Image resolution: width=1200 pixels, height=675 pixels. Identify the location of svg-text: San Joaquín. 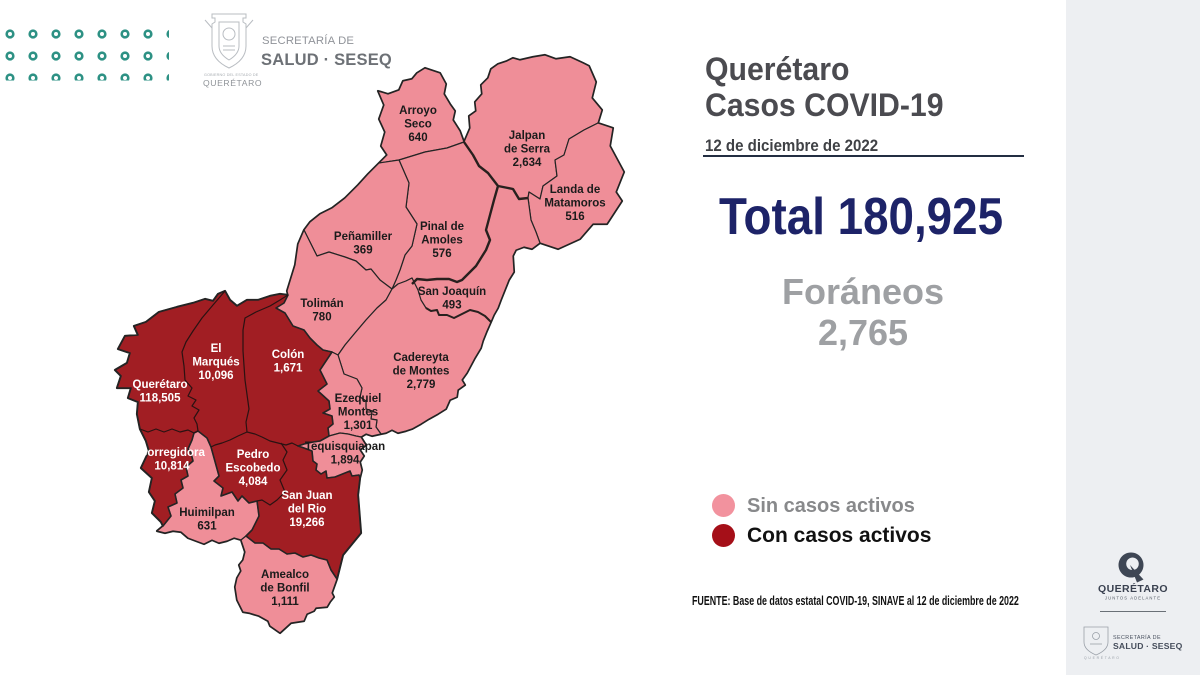
(452, 292).